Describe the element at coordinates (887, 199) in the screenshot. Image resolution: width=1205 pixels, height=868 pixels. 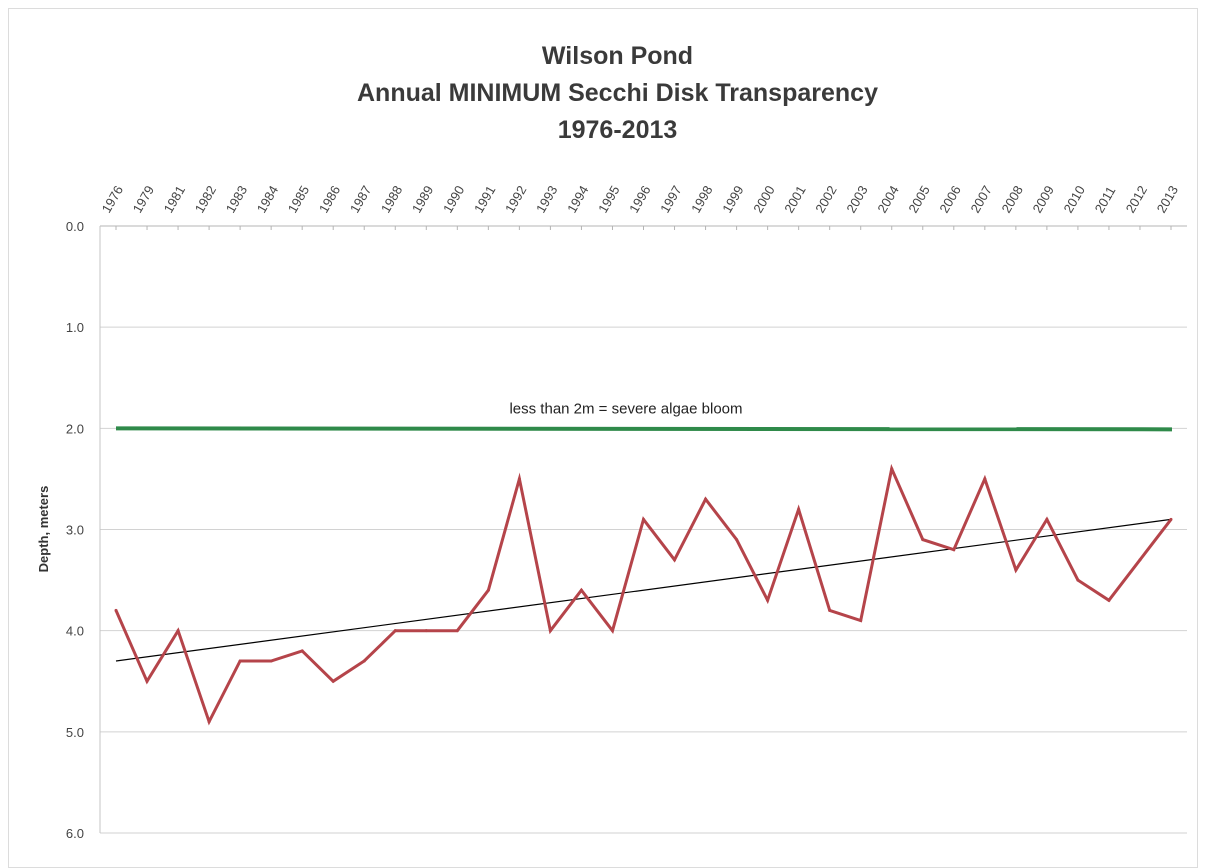
I see `x-tick-label: 2004` at that location.